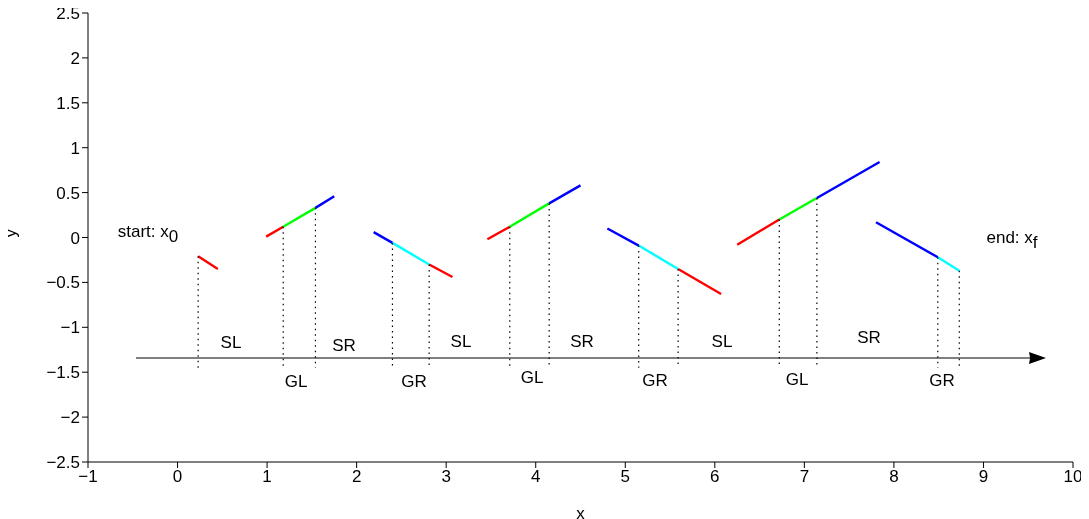 This screenshot has height=519, width=1089. I want to click on x-tick-label: 5, so click(625, 477).